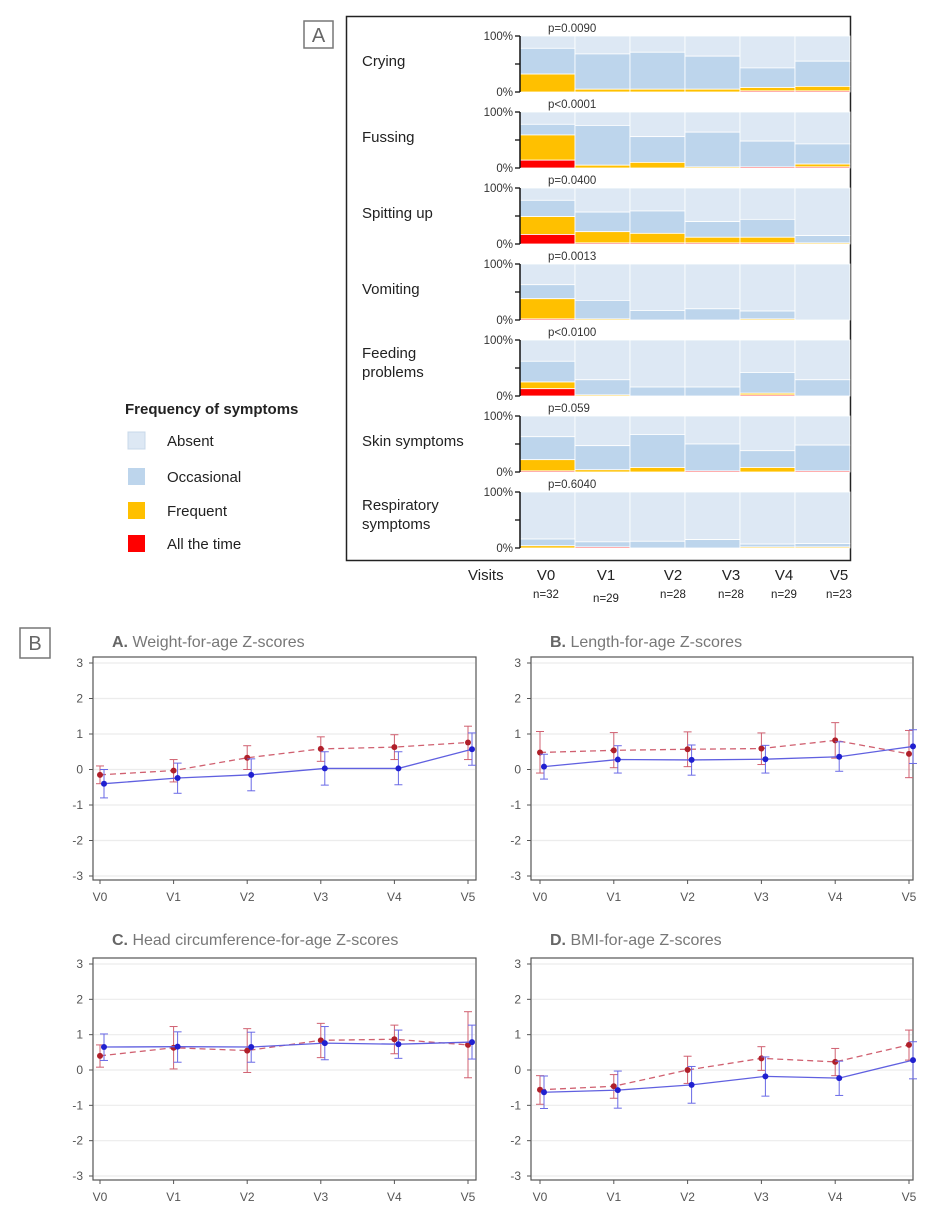  I want to click on chart-title-text: Weight-for-age Z-scores, so click(216, 642).